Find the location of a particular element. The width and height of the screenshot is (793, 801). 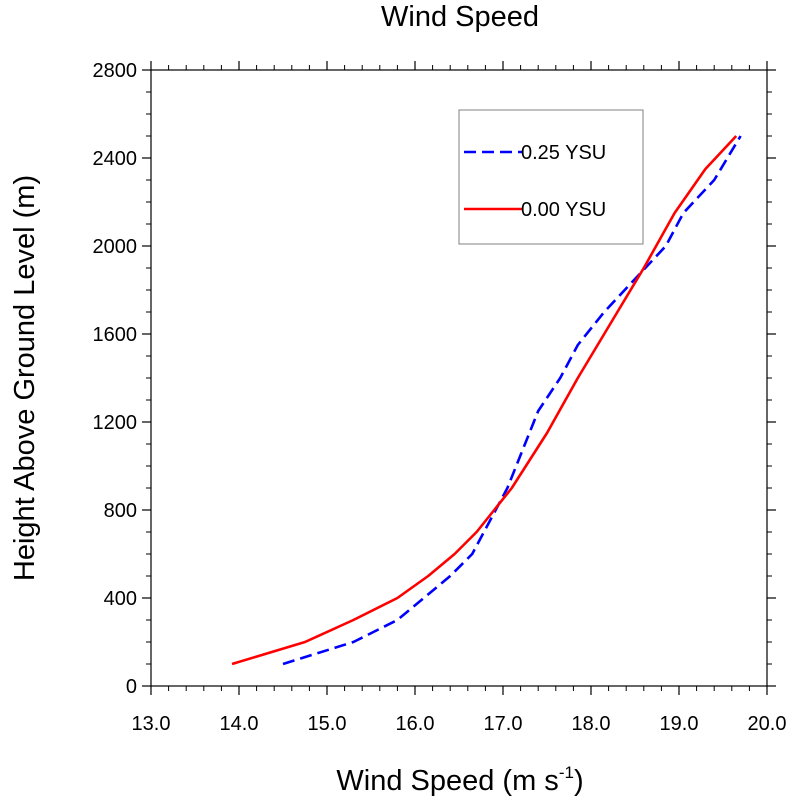

x-axis-label-main: Wind Speed (m s is located at coordinates (447, 781).